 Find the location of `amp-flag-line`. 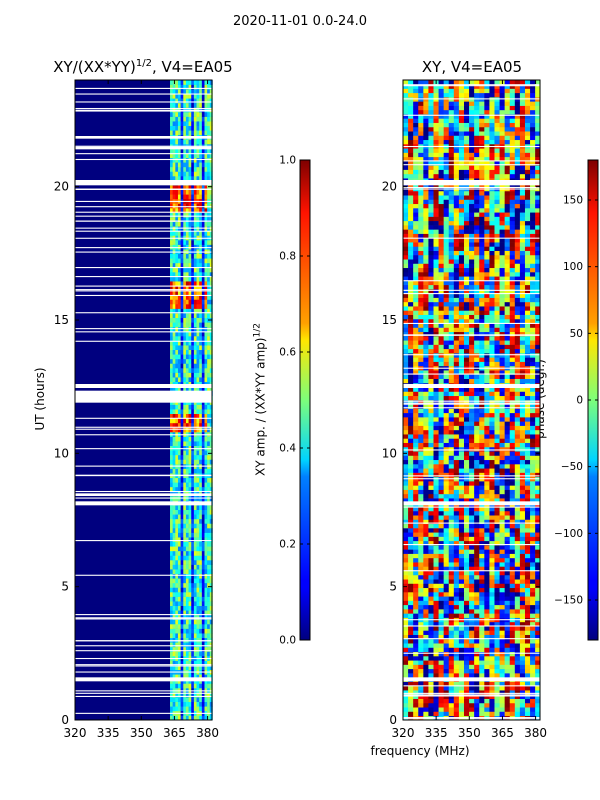

amp-flag-line is located at coordinates (143, 429).